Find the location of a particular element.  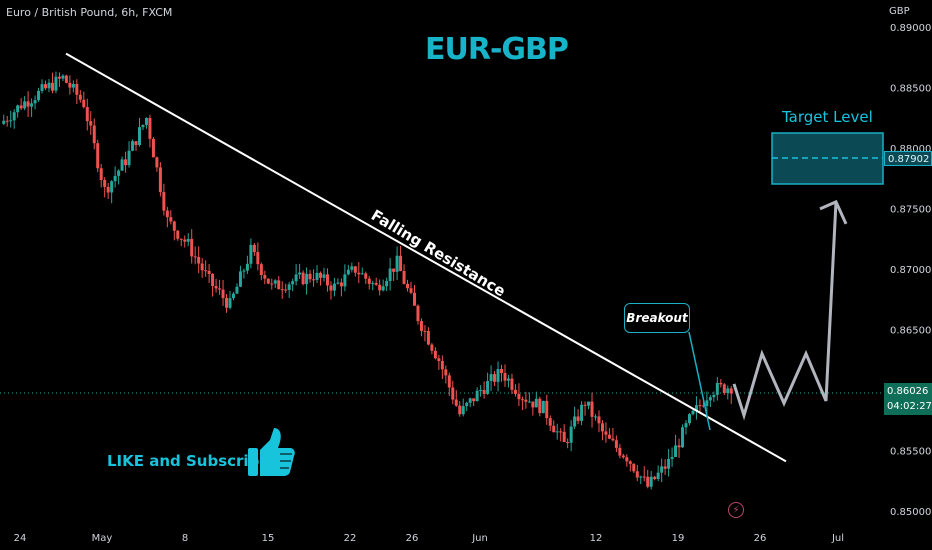

time-tick-label: 24 is located at coordinates (20, 538).